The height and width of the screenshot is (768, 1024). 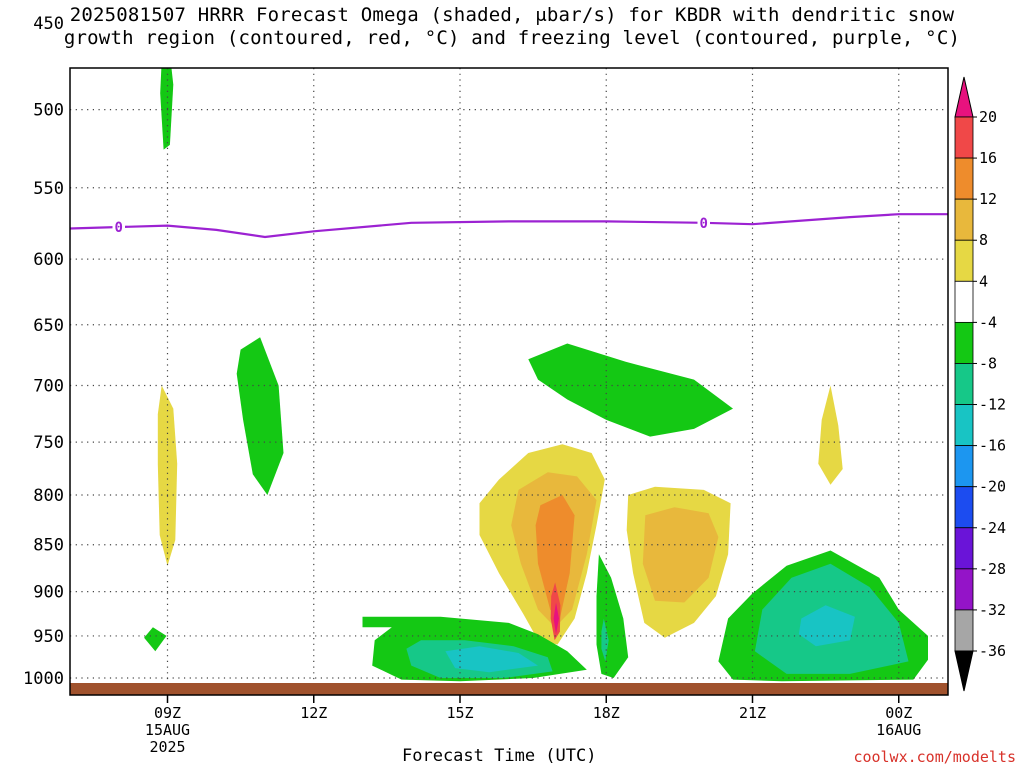 What do you see at coordinates (898, 730) in the screenshot?
I see `x-tick-label-24-1: 16AUG` at bounding box center [898, 730].